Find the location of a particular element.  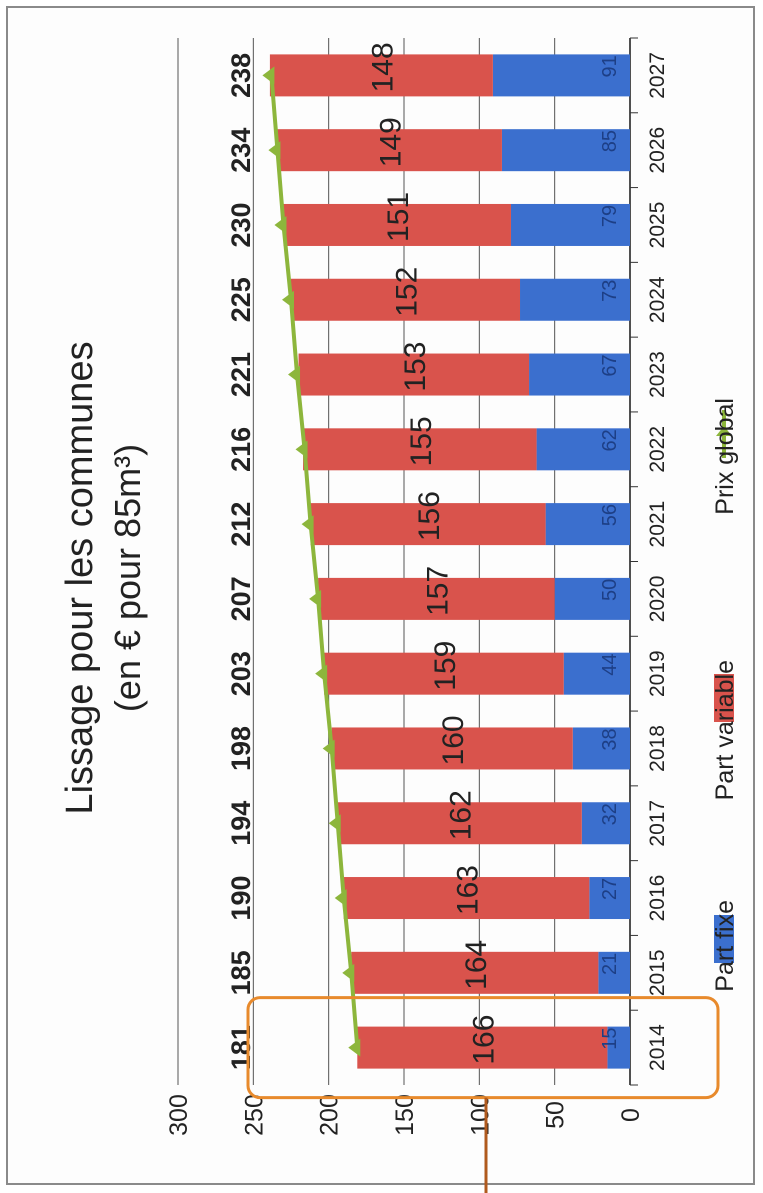

year-label-2017: 2017 is located at coordinates (657, 823).